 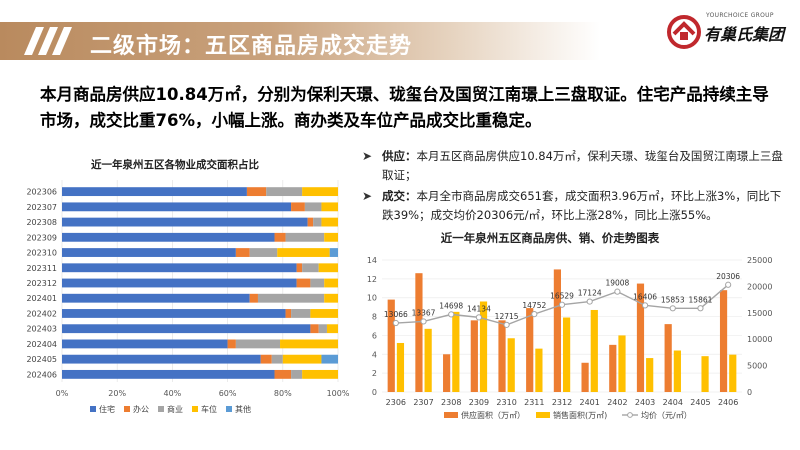 What do you see at coordinates (62, 393) in the screenshot?
I see `x-tick-label: 0%` at bounding box center [62, 393].